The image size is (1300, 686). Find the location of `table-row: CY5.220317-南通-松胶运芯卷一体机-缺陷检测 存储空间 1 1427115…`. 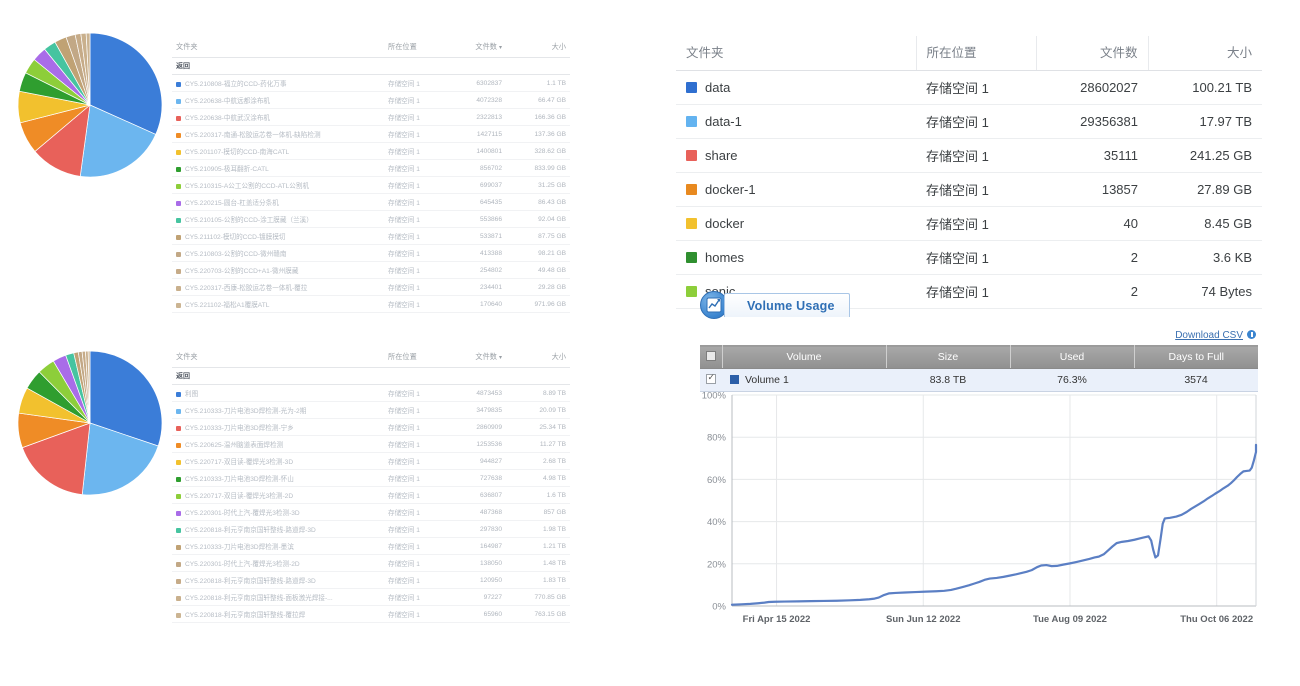

table-row: CY5.220317-南通-松胶运芯卷一体机-缺陷检测 存储空间 1 1427115… is located at coordinates (371, 134).